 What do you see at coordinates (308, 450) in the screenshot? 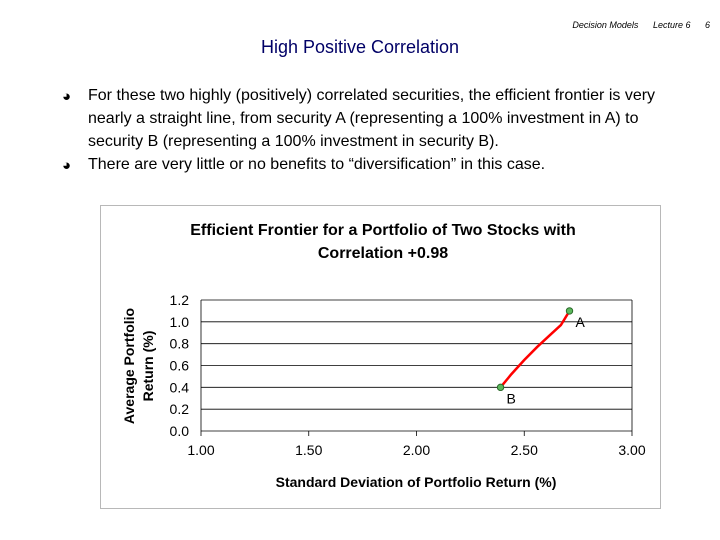
I see `x-tick-label: 1.50` at bounding box center [308, 450].